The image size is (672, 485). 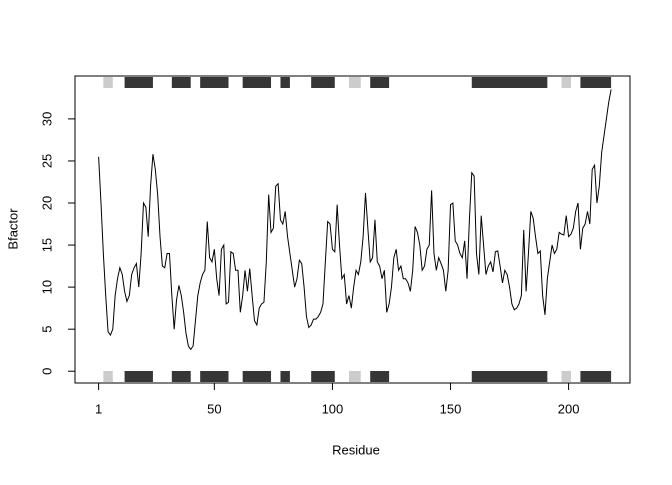 What do you see at coordinates (451, 408) in the screenshot?
I see `x-tick-label: 150` at bounding box center [451, 408].